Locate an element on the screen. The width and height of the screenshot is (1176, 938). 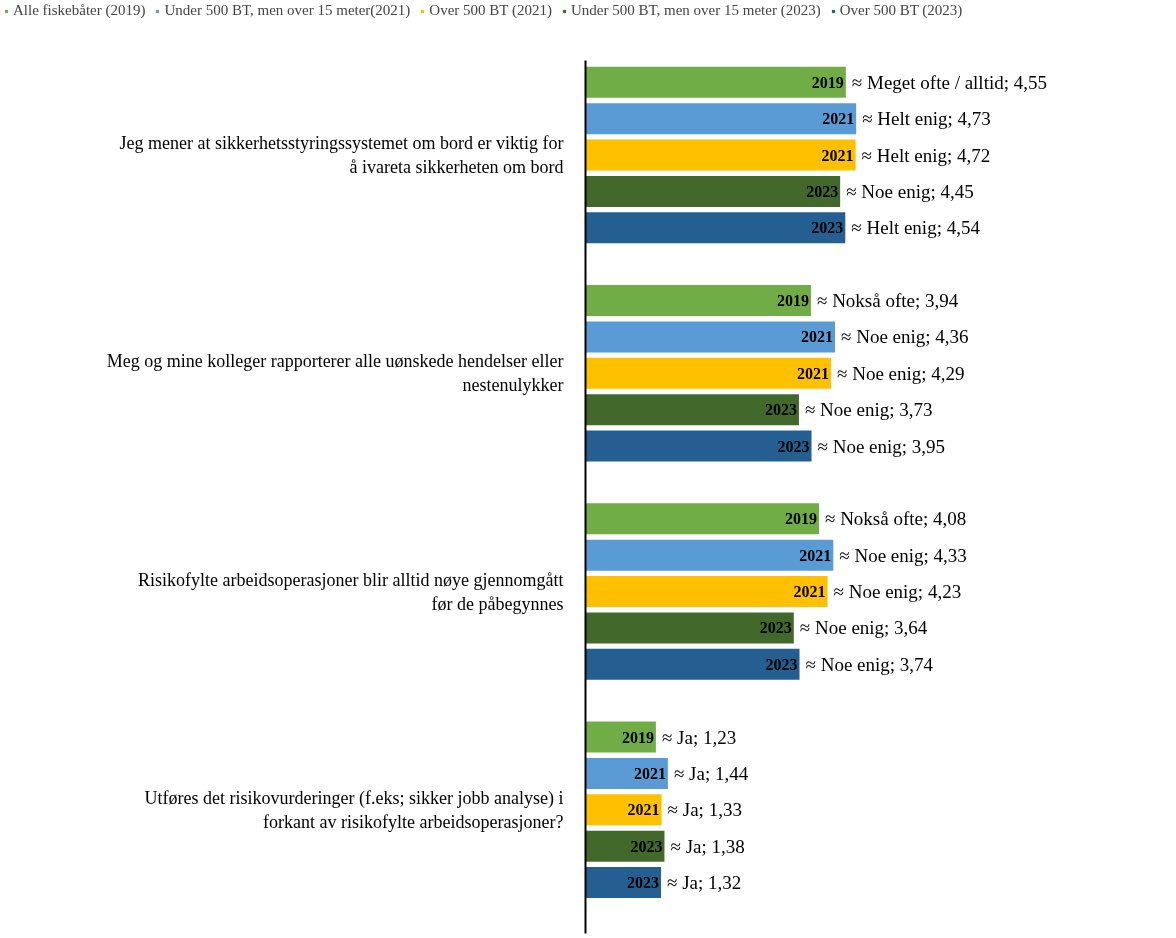
data-label: 2023 ≈ Ja; 1,32 is located at coordinates (684, 883).